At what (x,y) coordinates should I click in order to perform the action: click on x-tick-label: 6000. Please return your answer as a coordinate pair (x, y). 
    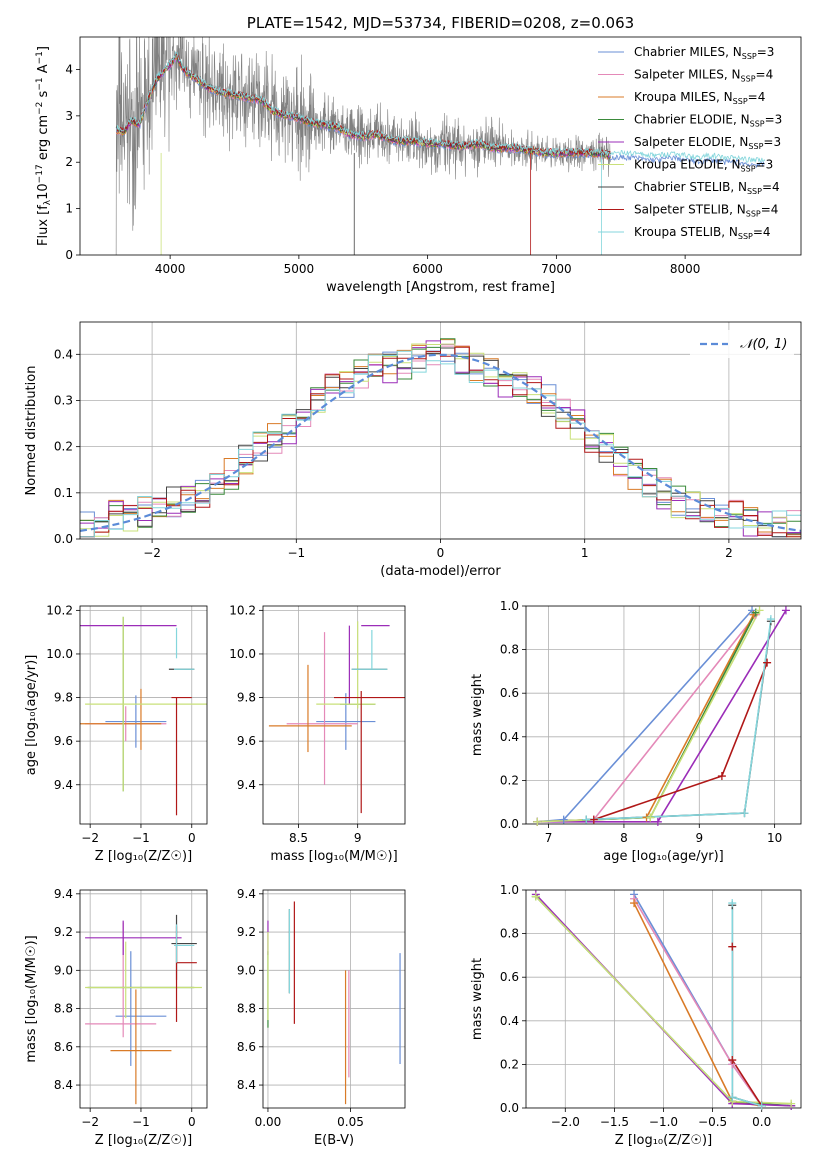
    Looking at the image, I should click on (427, 269).